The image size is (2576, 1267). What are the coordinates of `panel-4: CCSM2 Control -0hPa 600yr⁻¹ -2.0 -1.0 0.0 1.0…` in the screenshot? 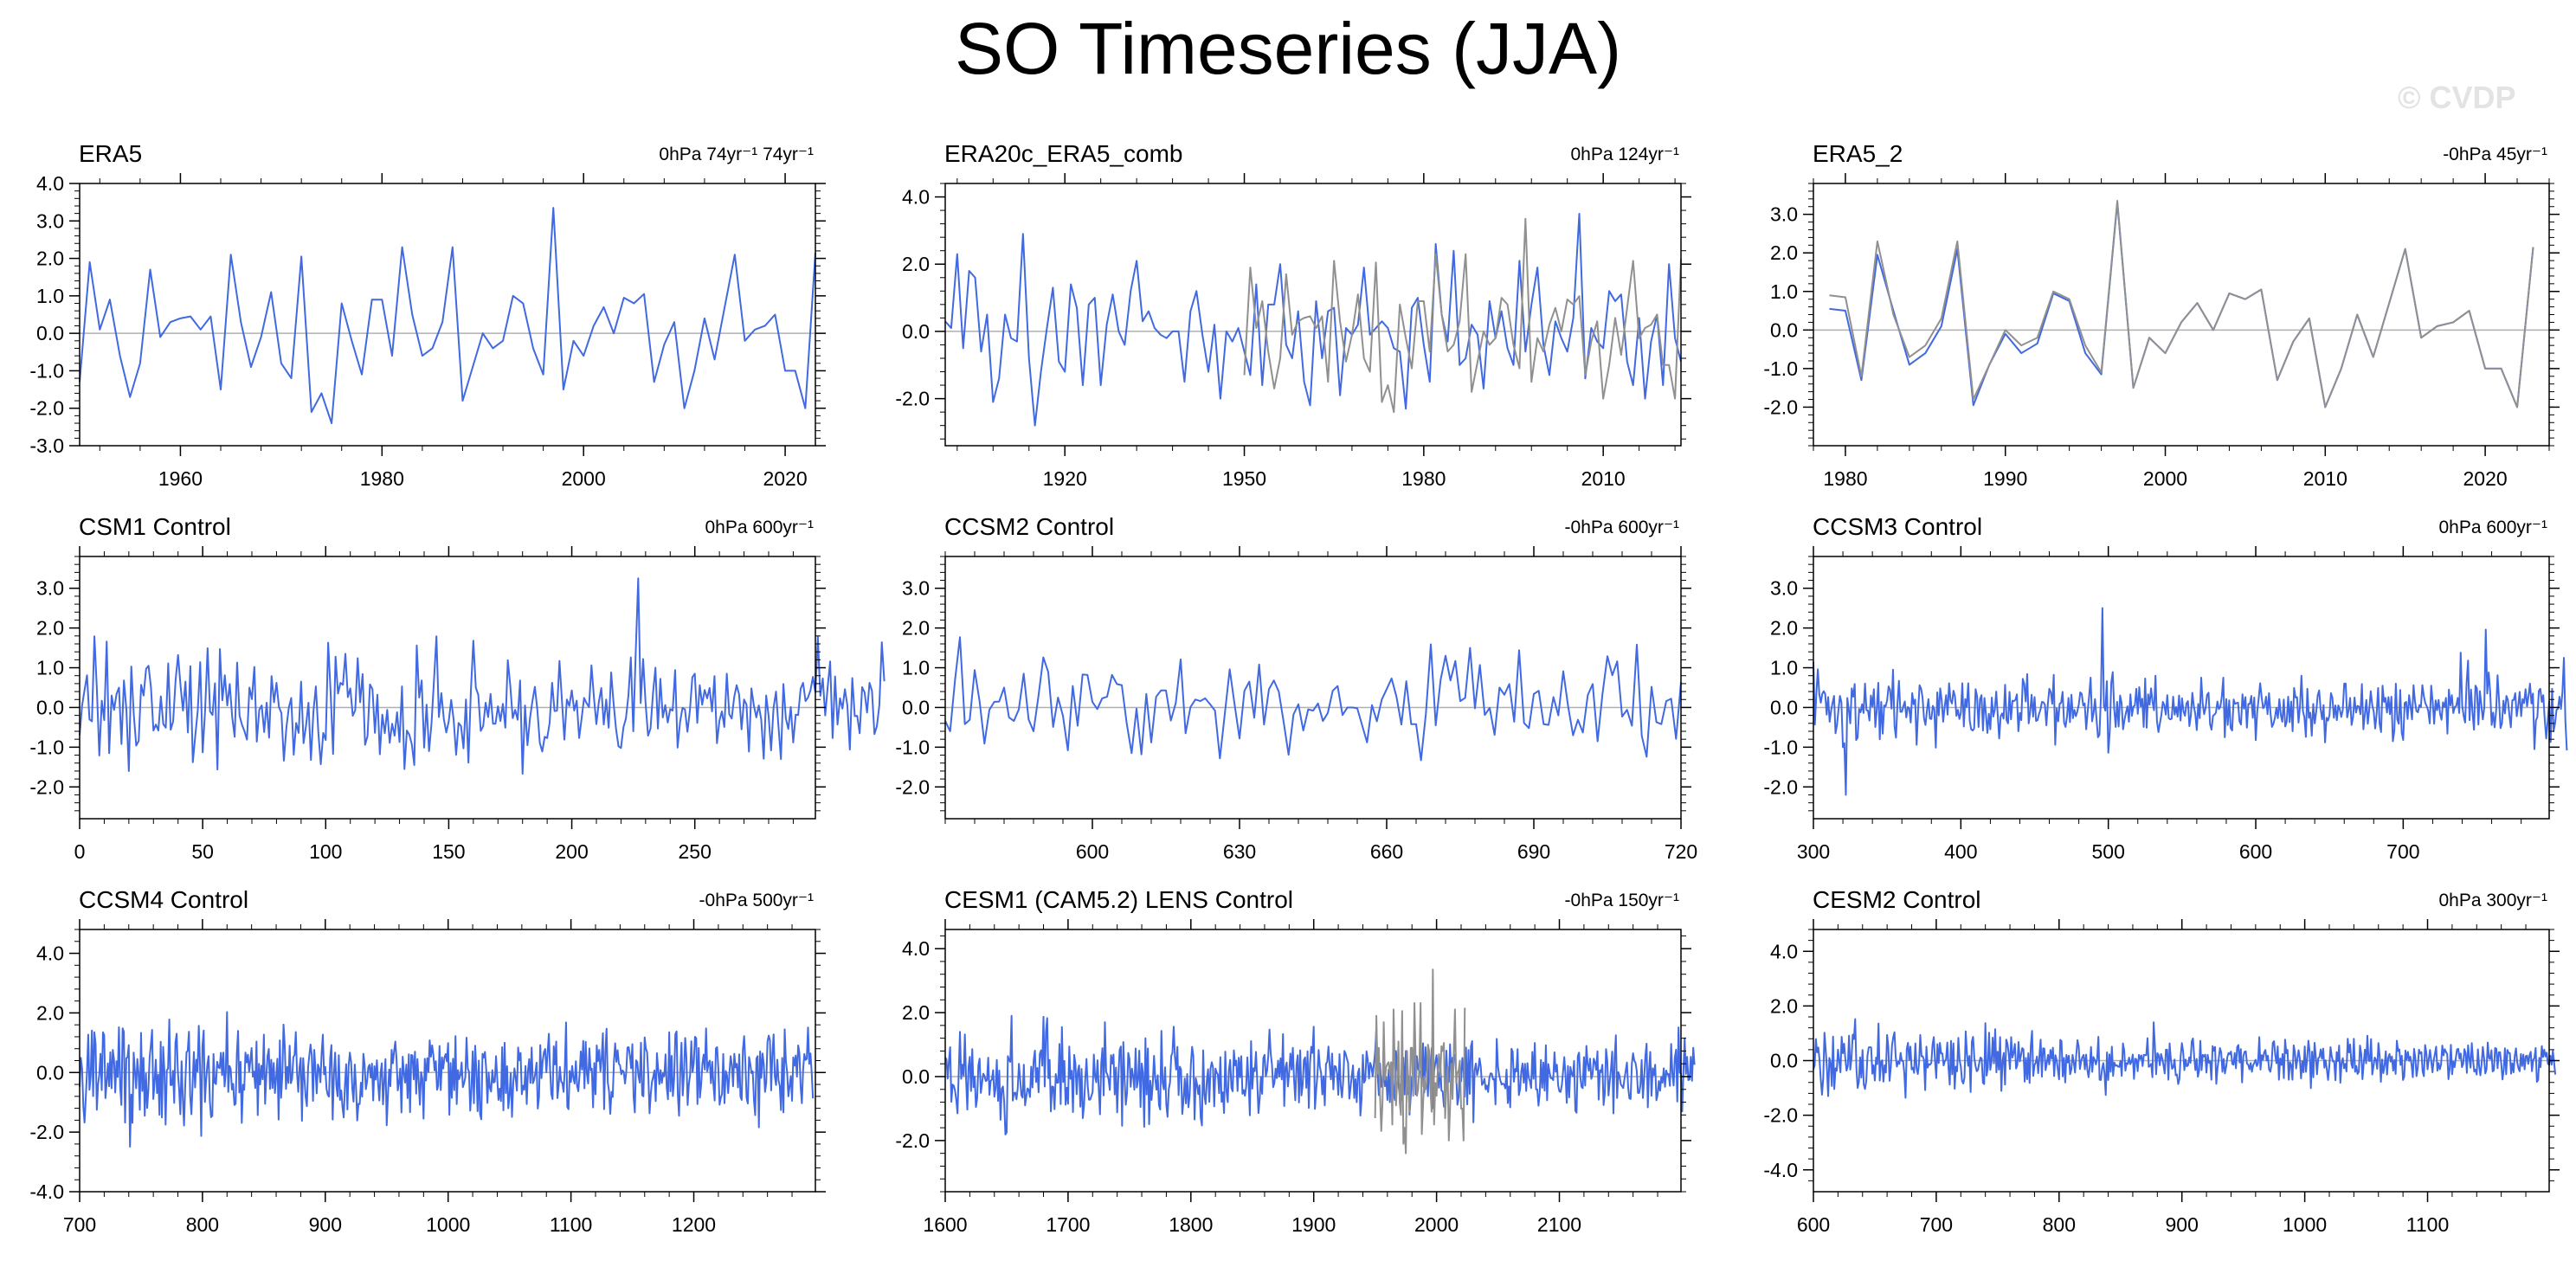 It's located at (1296, 688).